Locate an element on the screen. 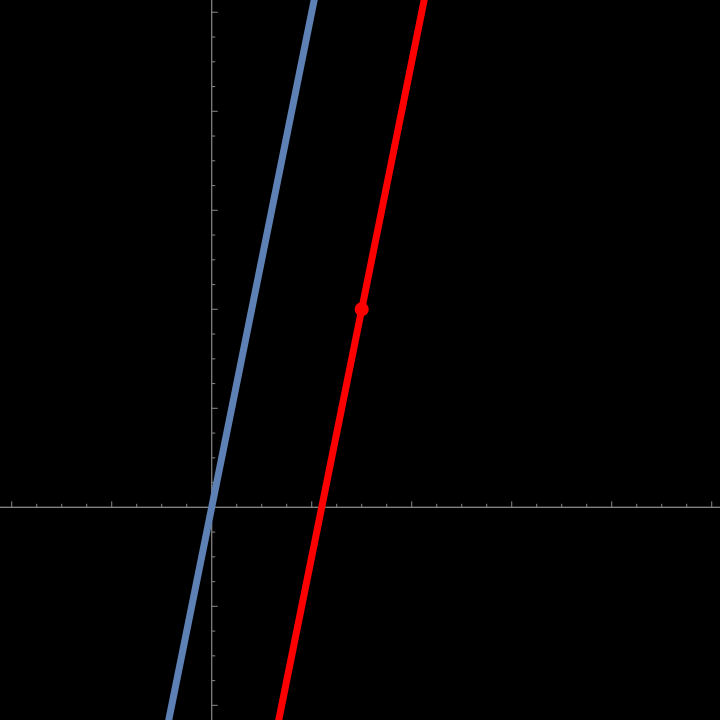  marked-point is located at coordinates (361, 309).